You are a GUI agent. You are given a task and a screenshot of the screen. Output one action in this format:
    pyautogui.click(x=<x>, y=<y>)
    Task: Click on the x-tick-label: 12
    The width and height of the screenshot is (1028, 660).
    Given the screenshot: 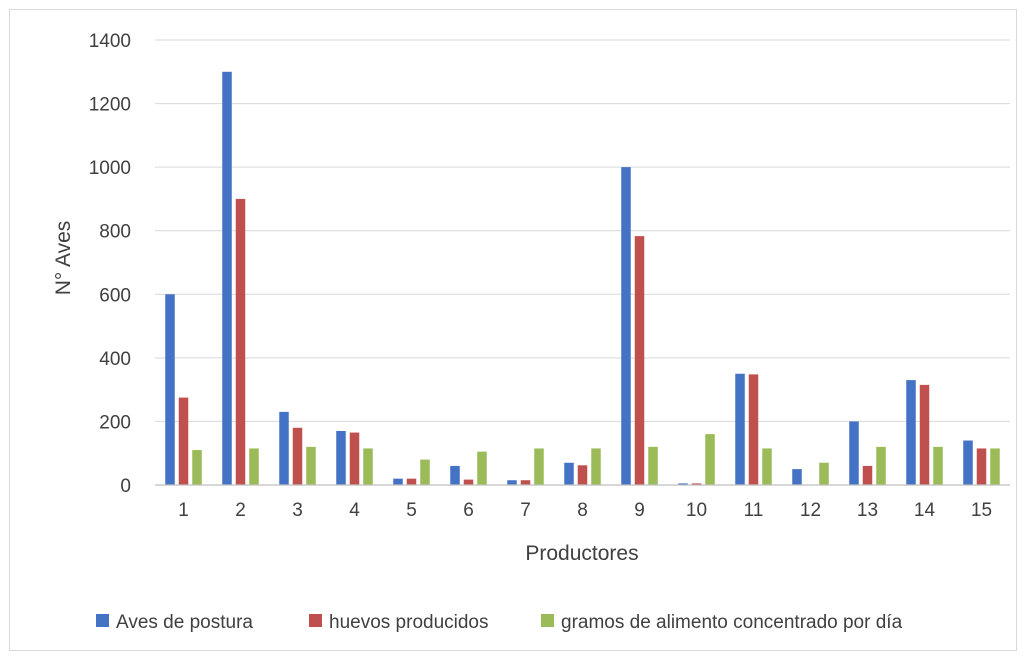 What is the action you would take?
    pyautogui.click(x=810, y=510)
    